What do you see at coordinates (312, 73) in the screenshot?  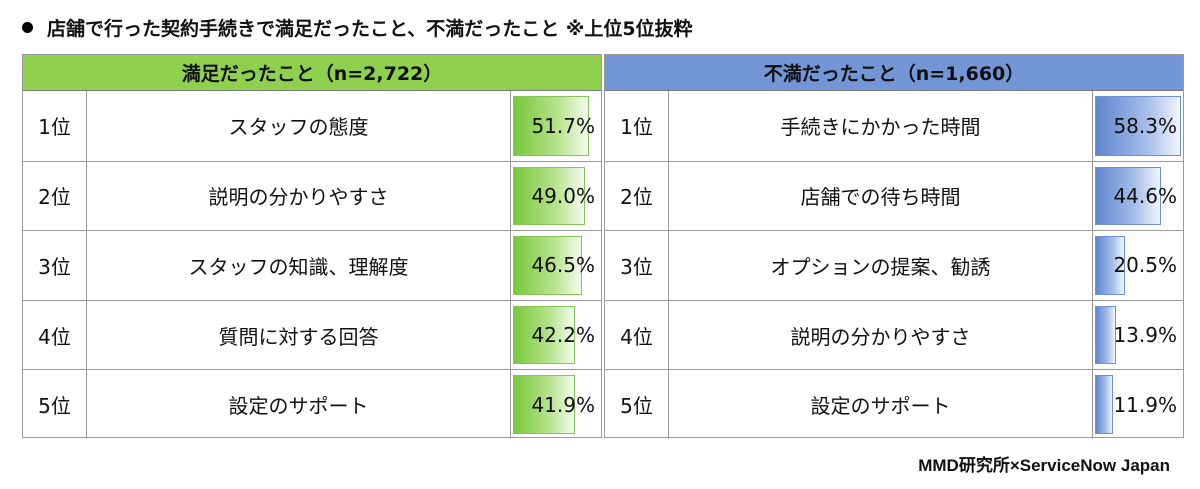 I see `satisfied-table-header: 満足だったこと（n=2,722）` at bounding box center [312, 73].